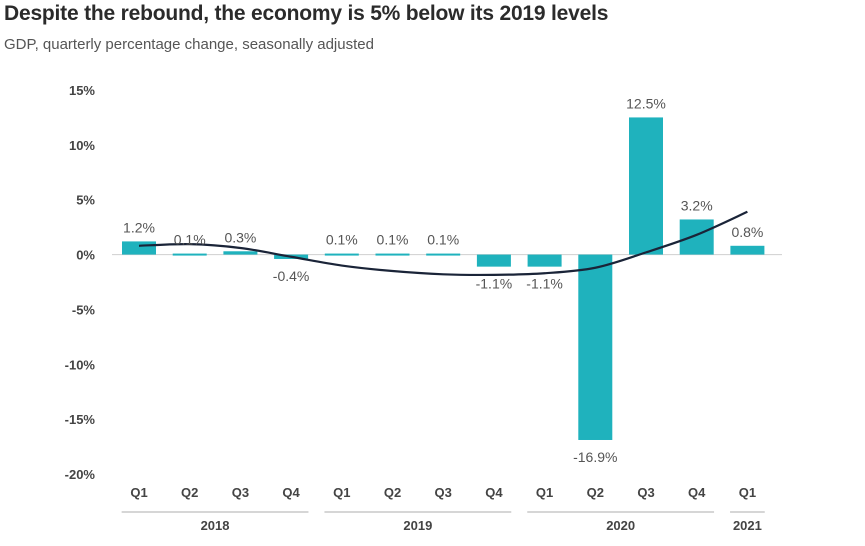  What do you see at coordinates (595, 457) in the screenshot?
I see `data-label: -16.9%` at bounding box center [595, 457].